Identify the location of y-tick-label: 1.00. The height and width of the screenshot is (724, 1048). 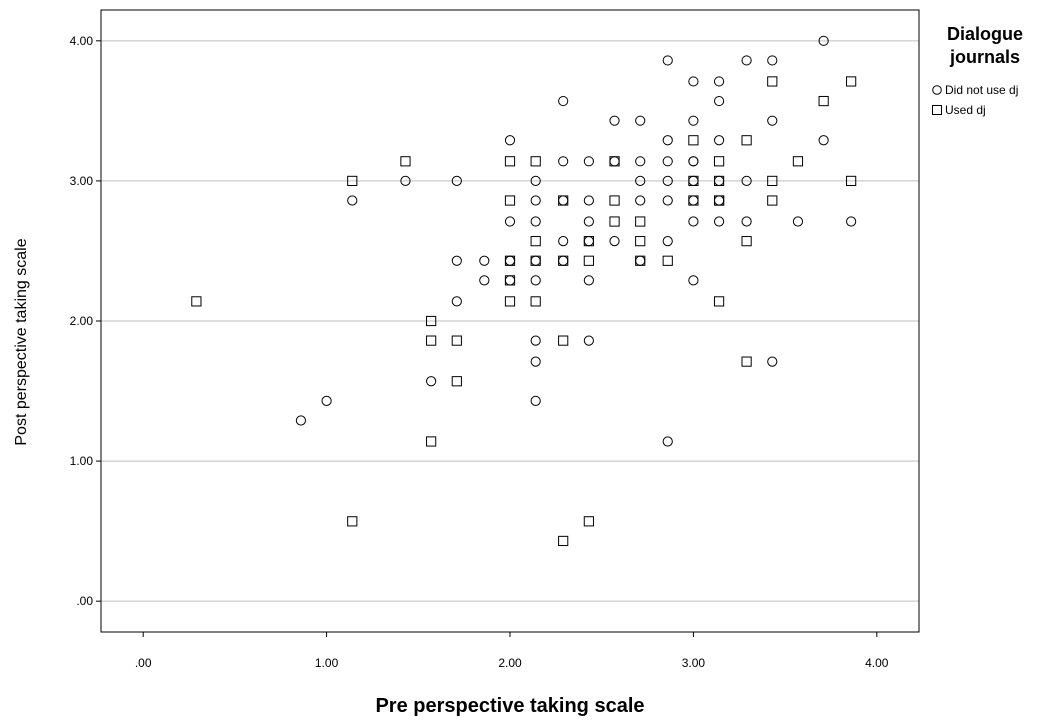
(82, 461).